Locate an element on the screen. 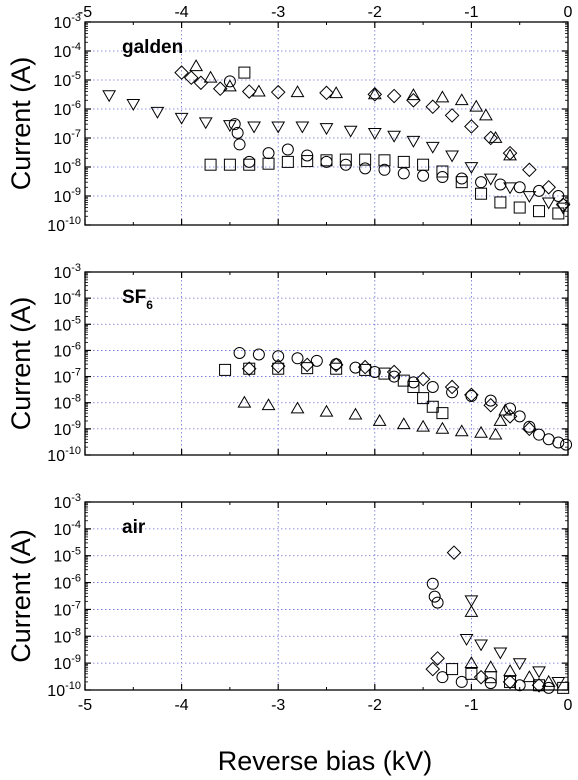 The width and height of the screenshot is (578, 780). y-tick-label: 10⁻⁴ is located at coordinates (67, 51).